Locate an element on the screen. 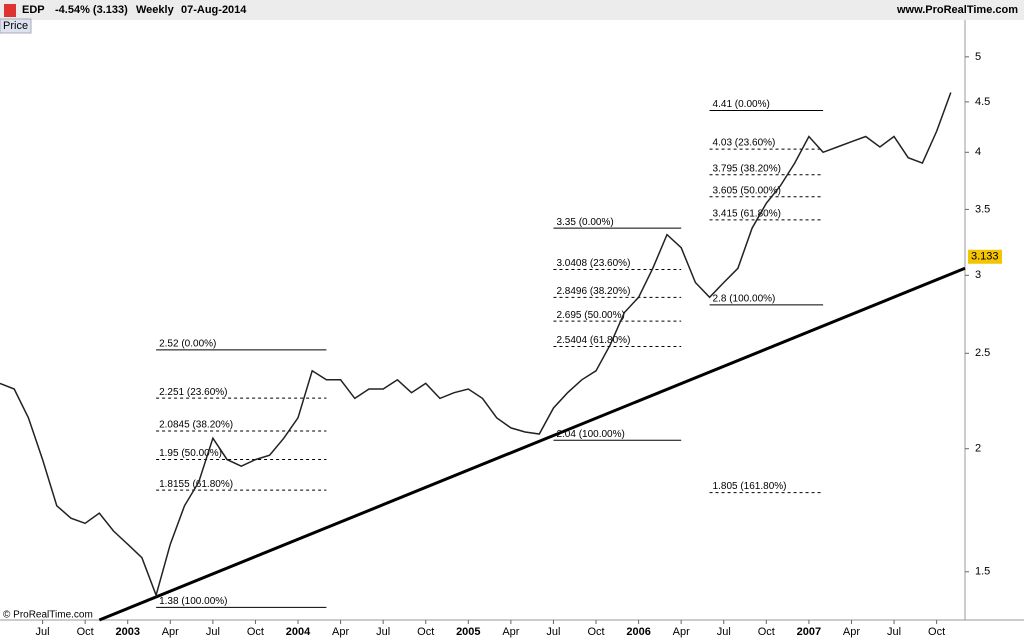 Image resolution: width=1024 pixels, height=640 pixels. site: www.ProRealTime.com is located at coordinates (957, 10).